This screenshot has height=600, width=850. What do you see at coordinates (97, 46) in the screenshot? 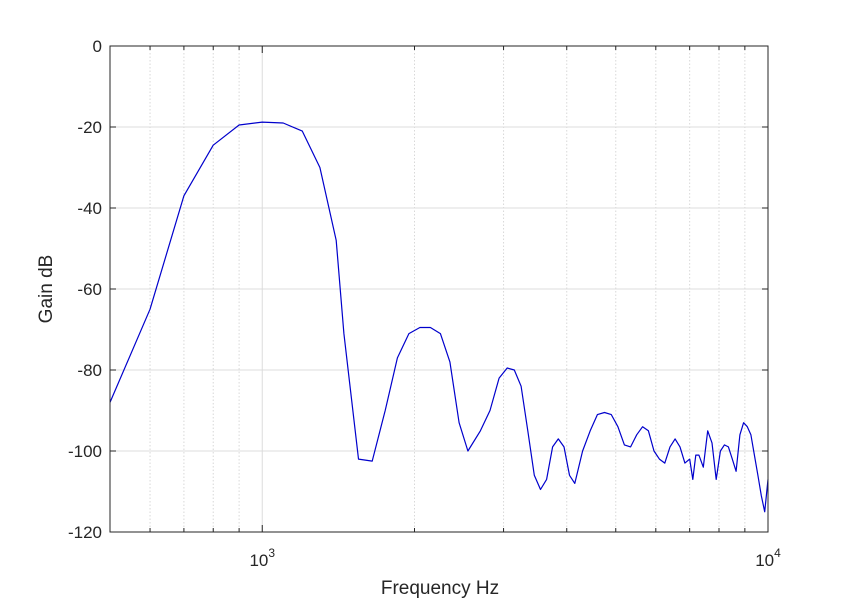
I see `y-tick-label: 0` at bounding box center [97, 46].